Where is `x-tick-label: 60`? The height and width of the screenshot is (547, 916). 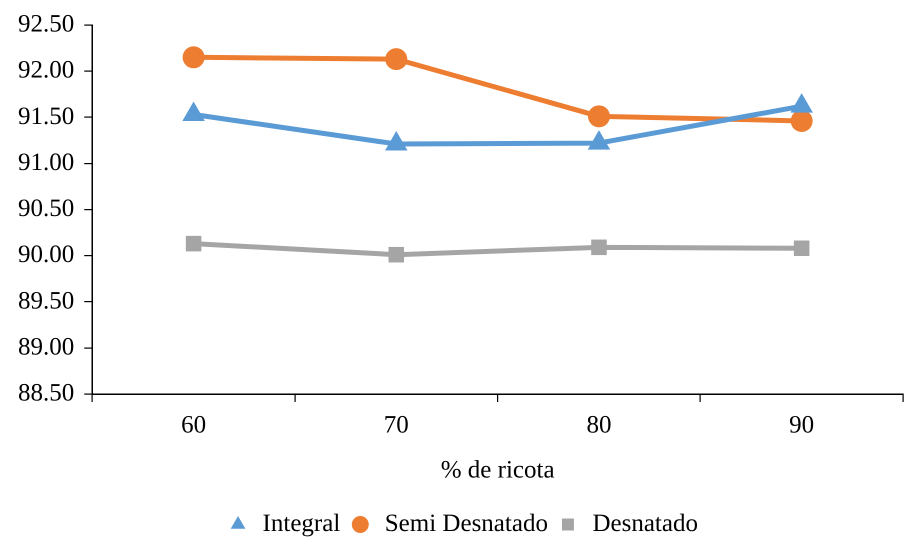 x-tick-label: 60 is located at coordinates (193, 425).